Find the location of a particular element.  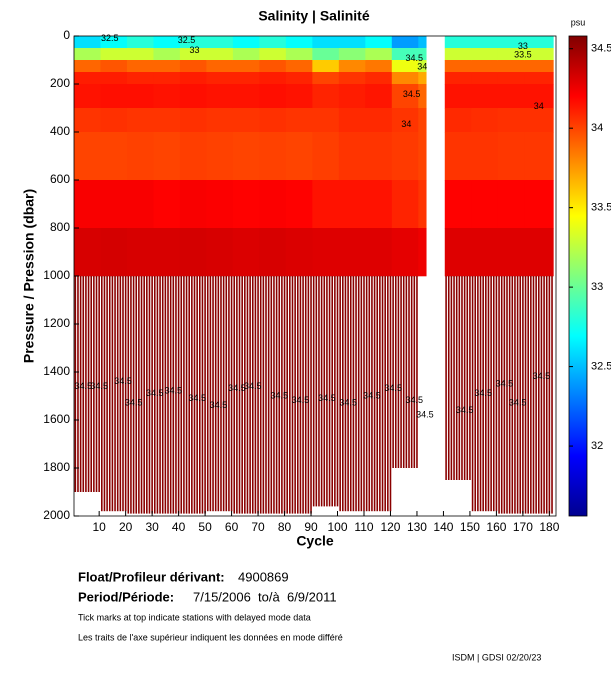

colorbar-tick-label: 33.5 is located at coordinates (601, 208).